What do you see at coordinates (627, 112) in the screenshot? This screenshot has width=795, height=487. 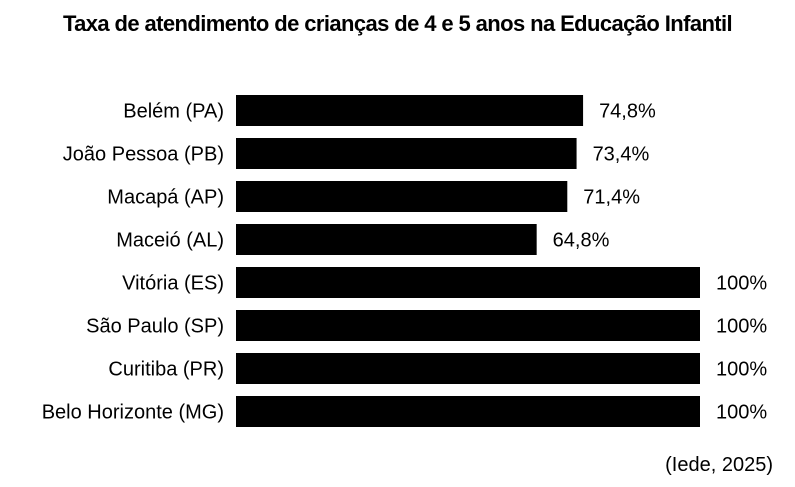 I see `value-label: 74,8%` at bounding box center [627, 112].